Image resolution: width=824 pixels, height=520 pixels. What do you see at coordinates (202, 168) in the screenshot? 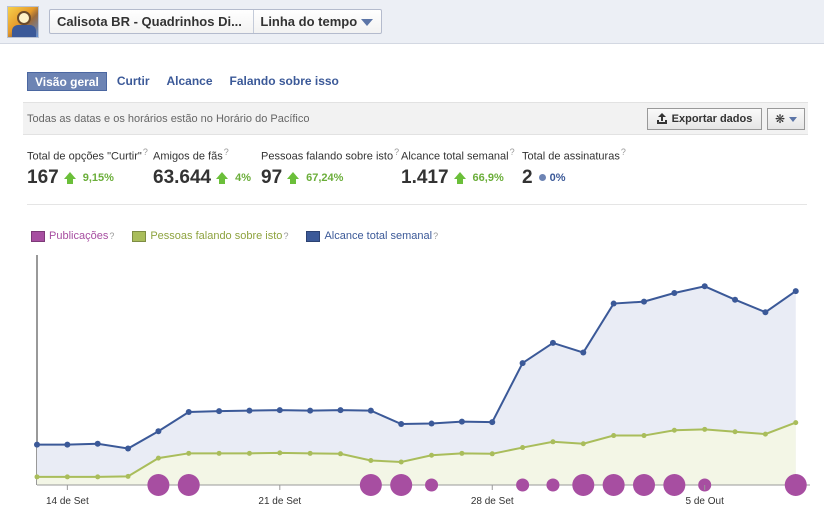
I see `stat-friends-of-fans: Amigos de fãs? 63.644 4%` at bounding box center [202, 168].